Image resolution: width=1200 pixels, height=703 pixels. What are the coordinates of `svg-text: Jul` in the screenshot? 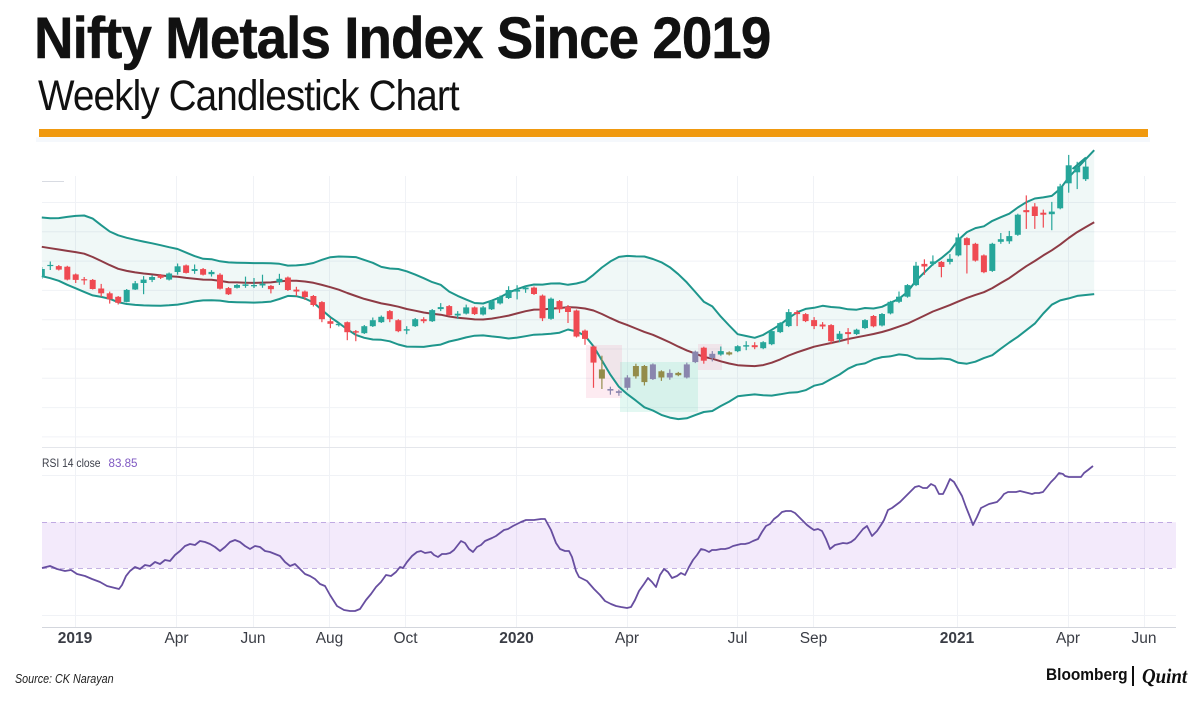 It's located at (738, 638).